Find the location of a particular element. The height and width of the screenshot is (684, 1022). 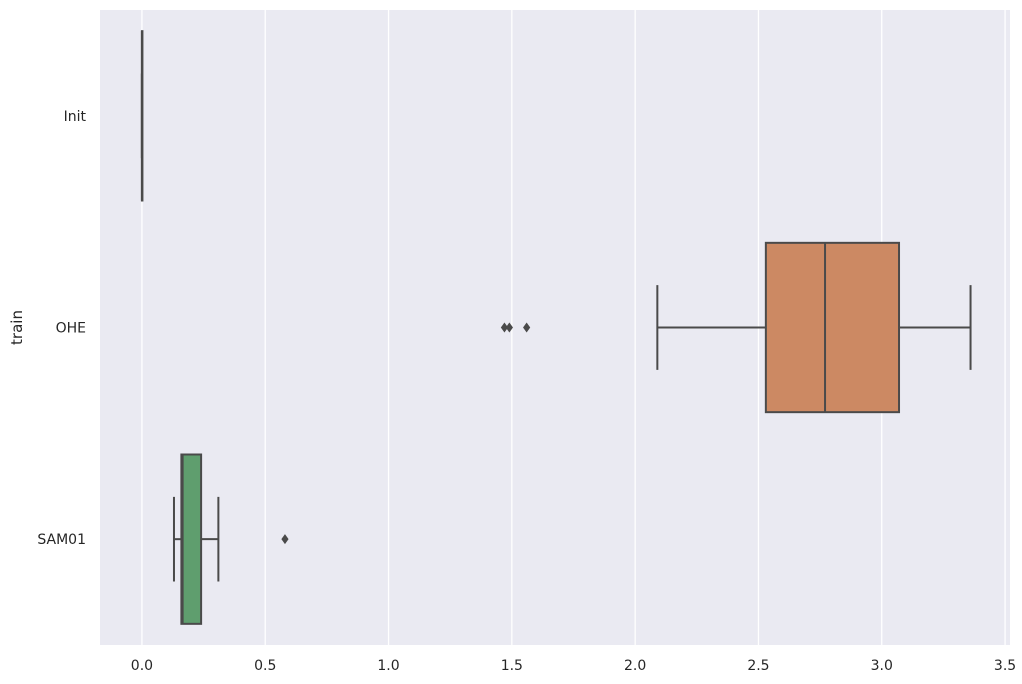

box-init is located at coordinates (142, 116).